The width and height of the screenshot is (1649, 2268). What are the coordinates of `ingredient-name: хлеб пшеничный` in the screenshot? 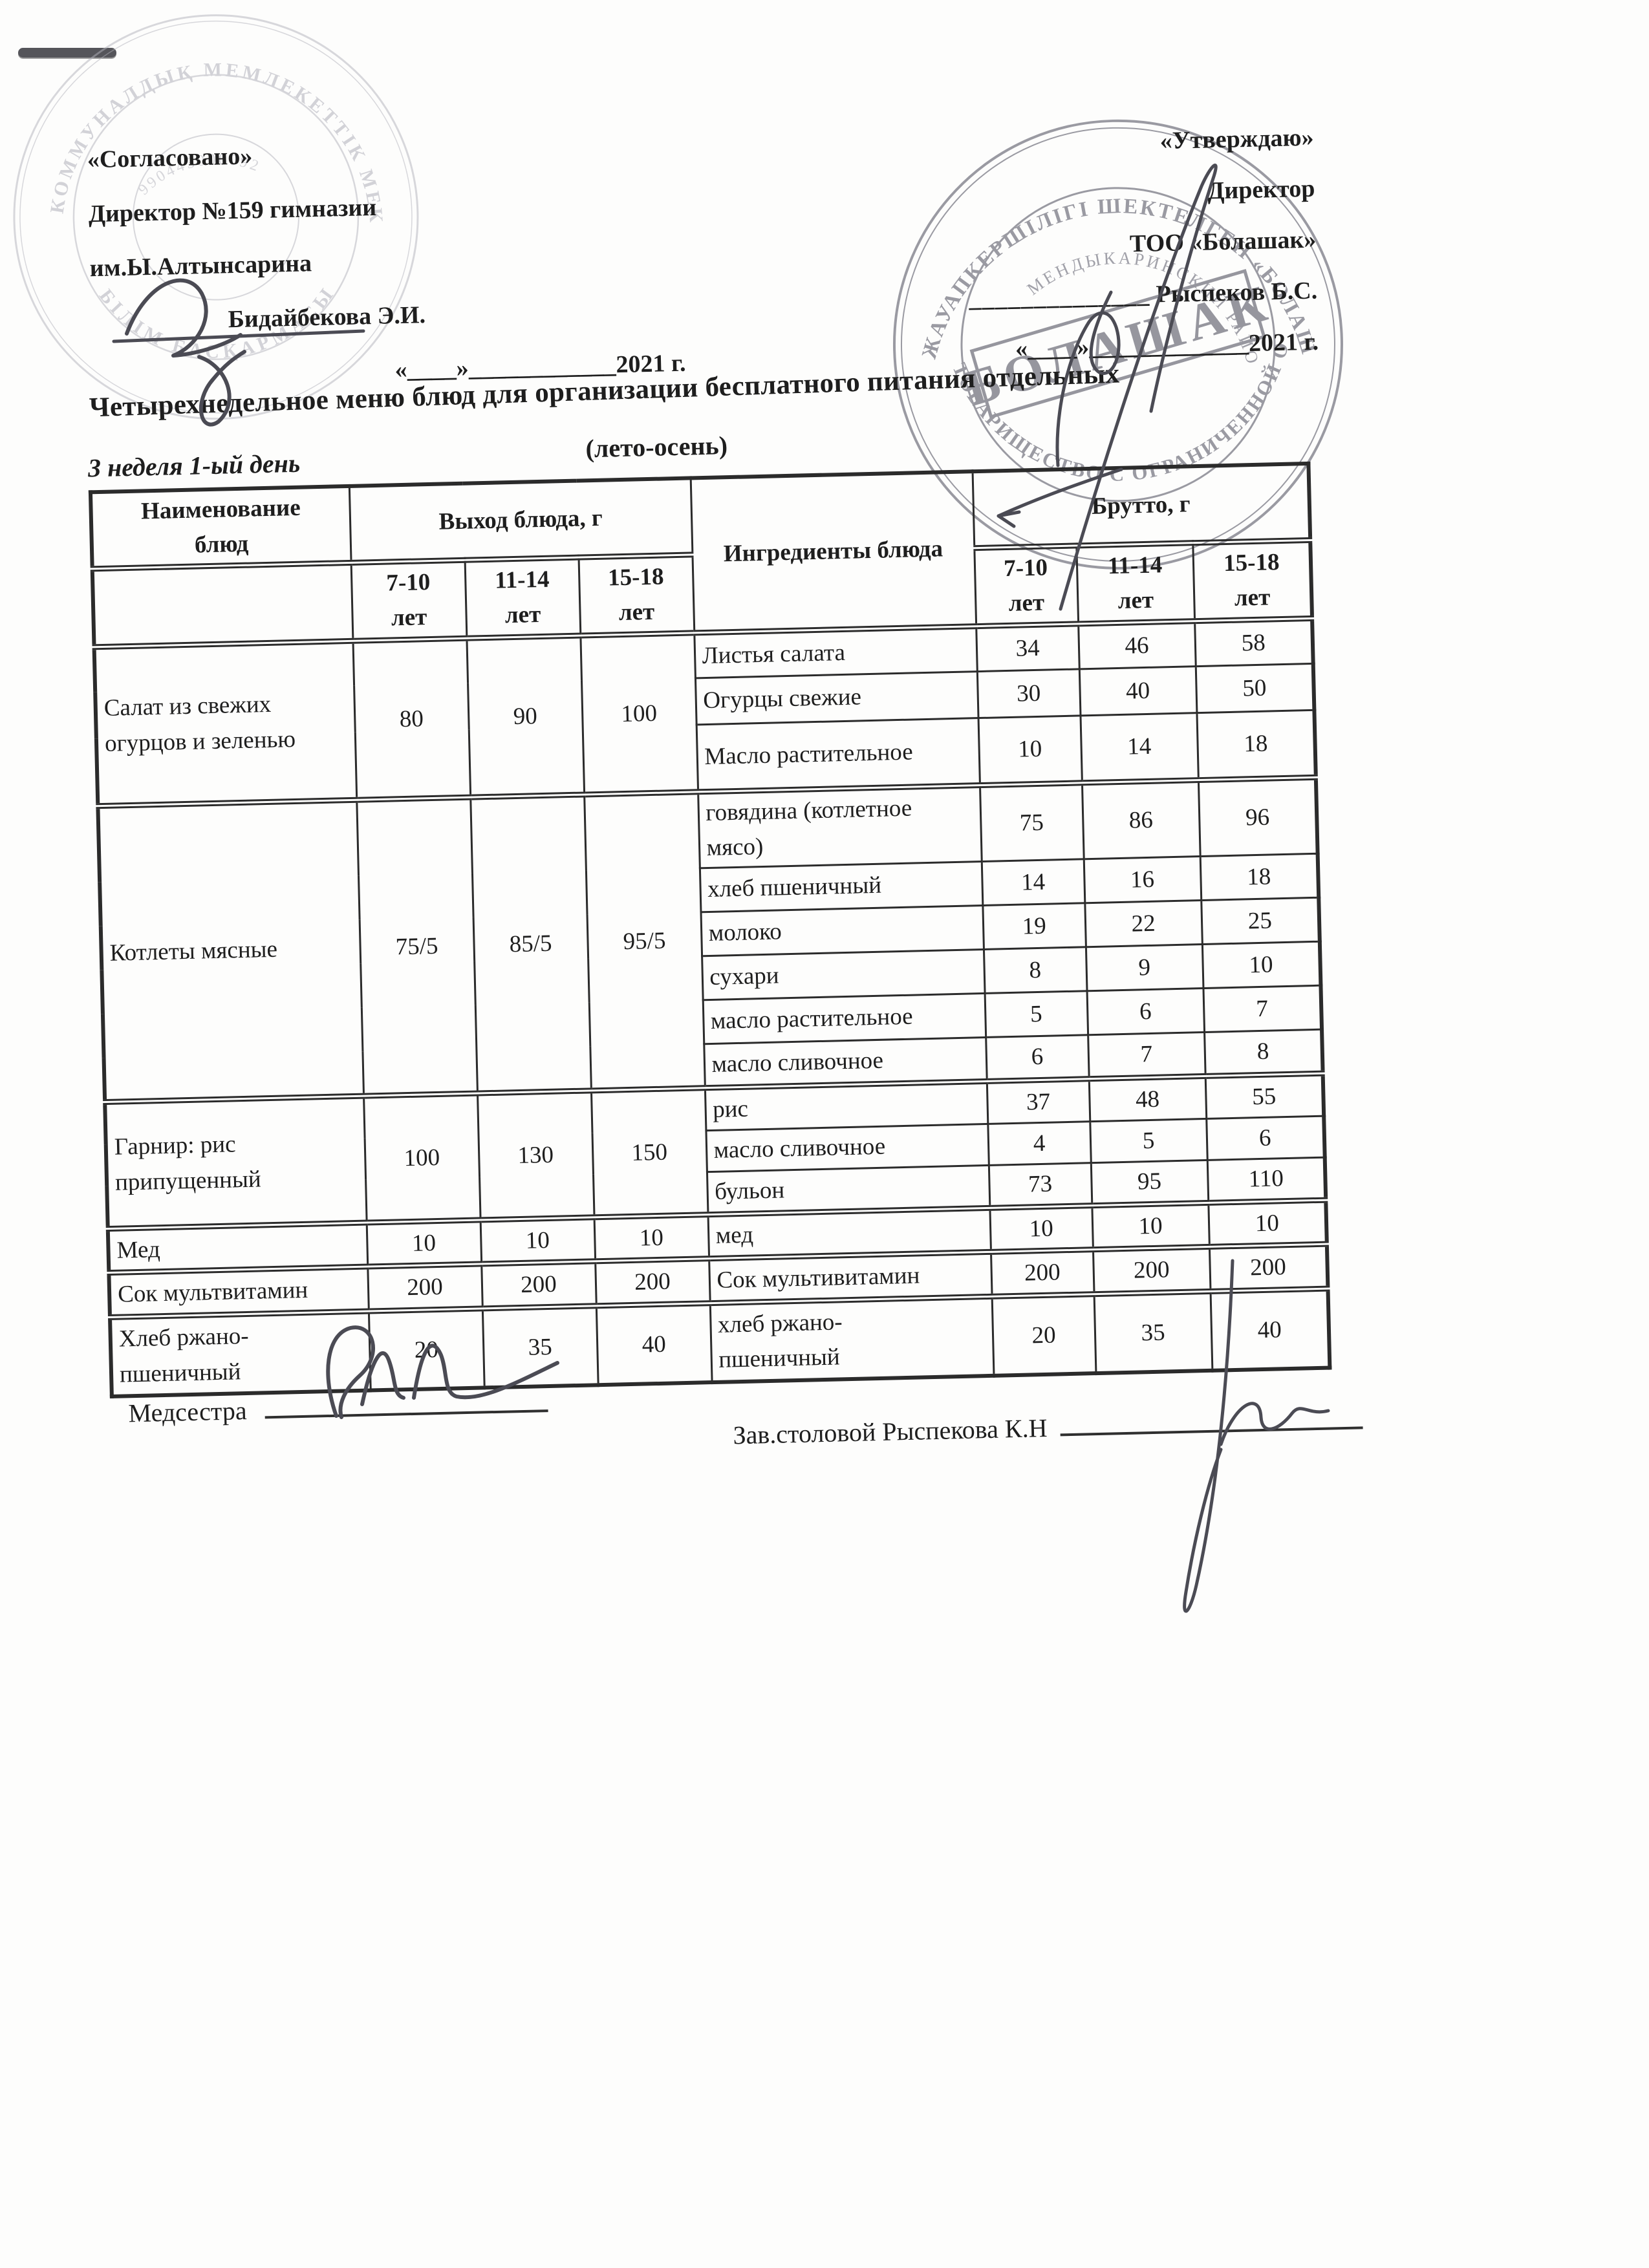 It's located at (841, 886).